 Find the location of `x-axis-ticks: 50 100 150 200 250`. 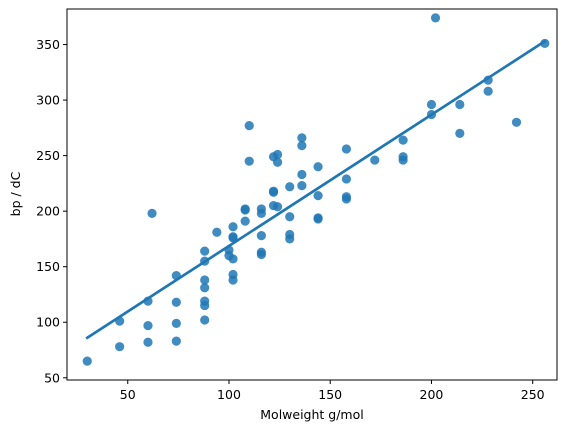

x-axis-ticks: 50 100 150 200 250 is located at coordinates (332, 391).